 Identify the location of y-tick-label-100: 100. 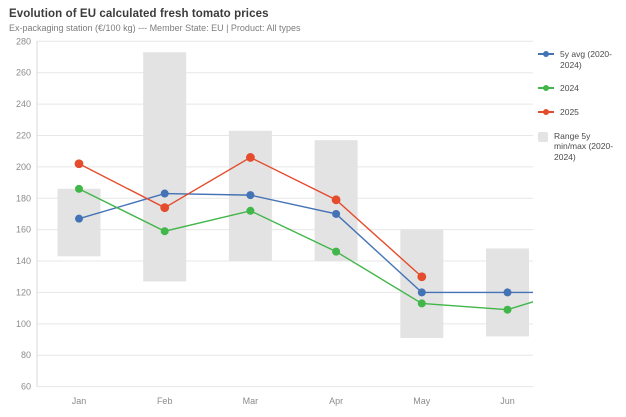
(23, 324).